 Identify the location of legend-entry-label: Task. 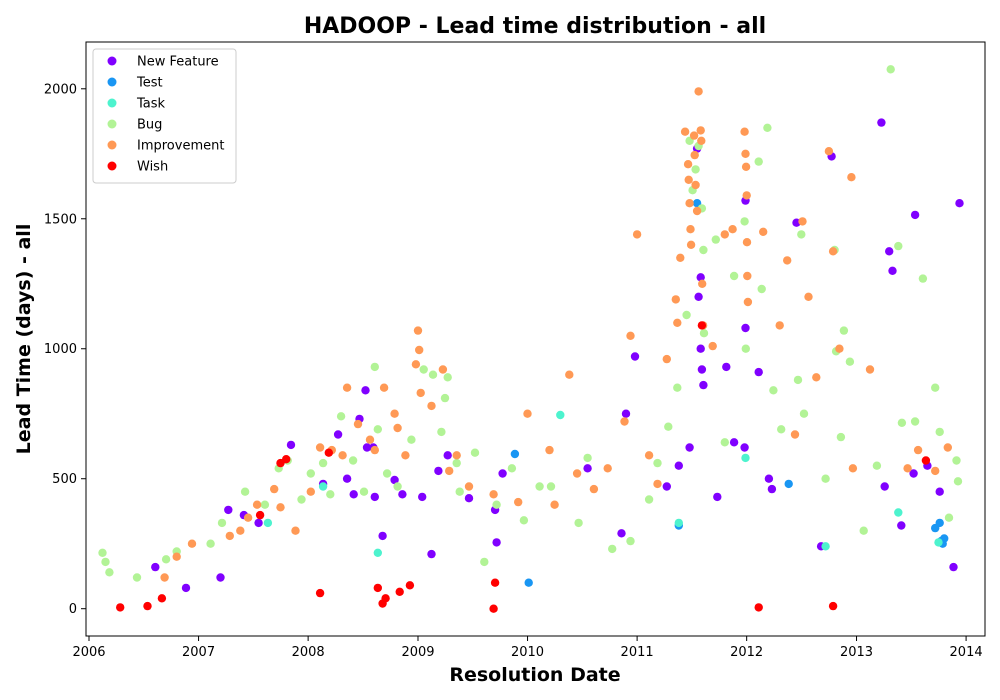
(151, 104).